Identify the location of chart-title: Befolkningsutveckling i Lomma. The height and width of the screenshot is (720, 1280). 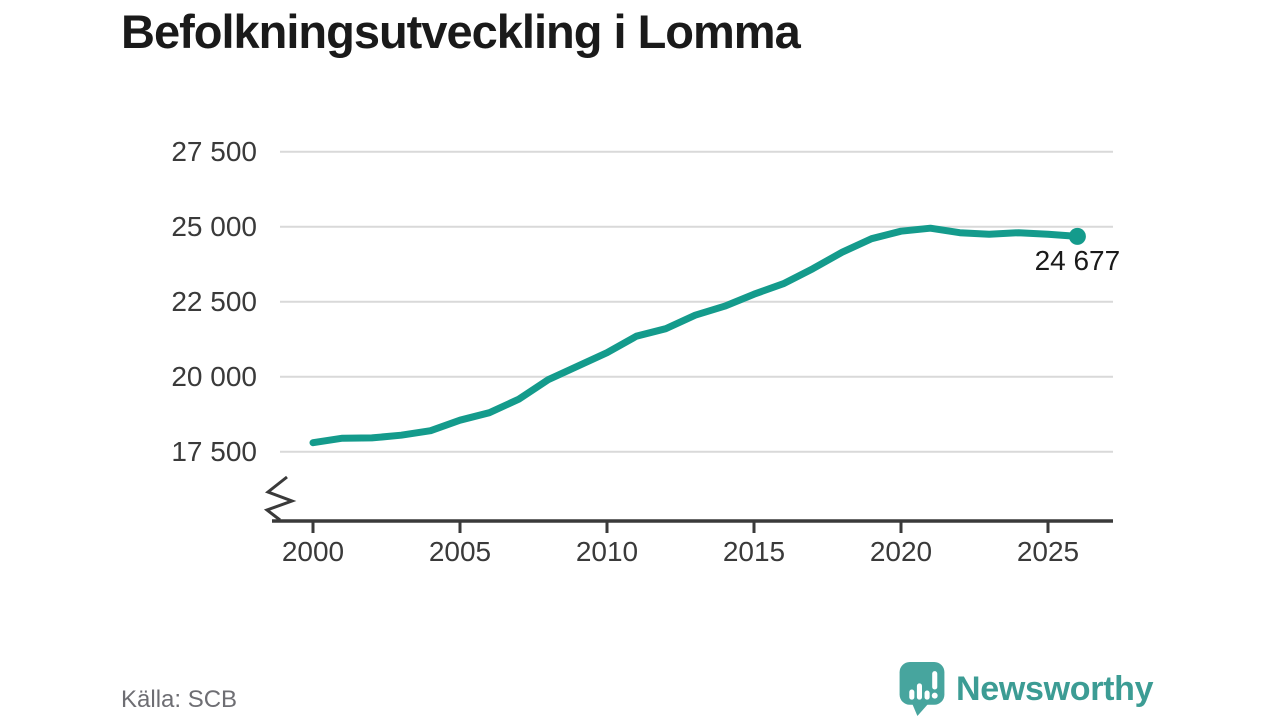
(461, 31).